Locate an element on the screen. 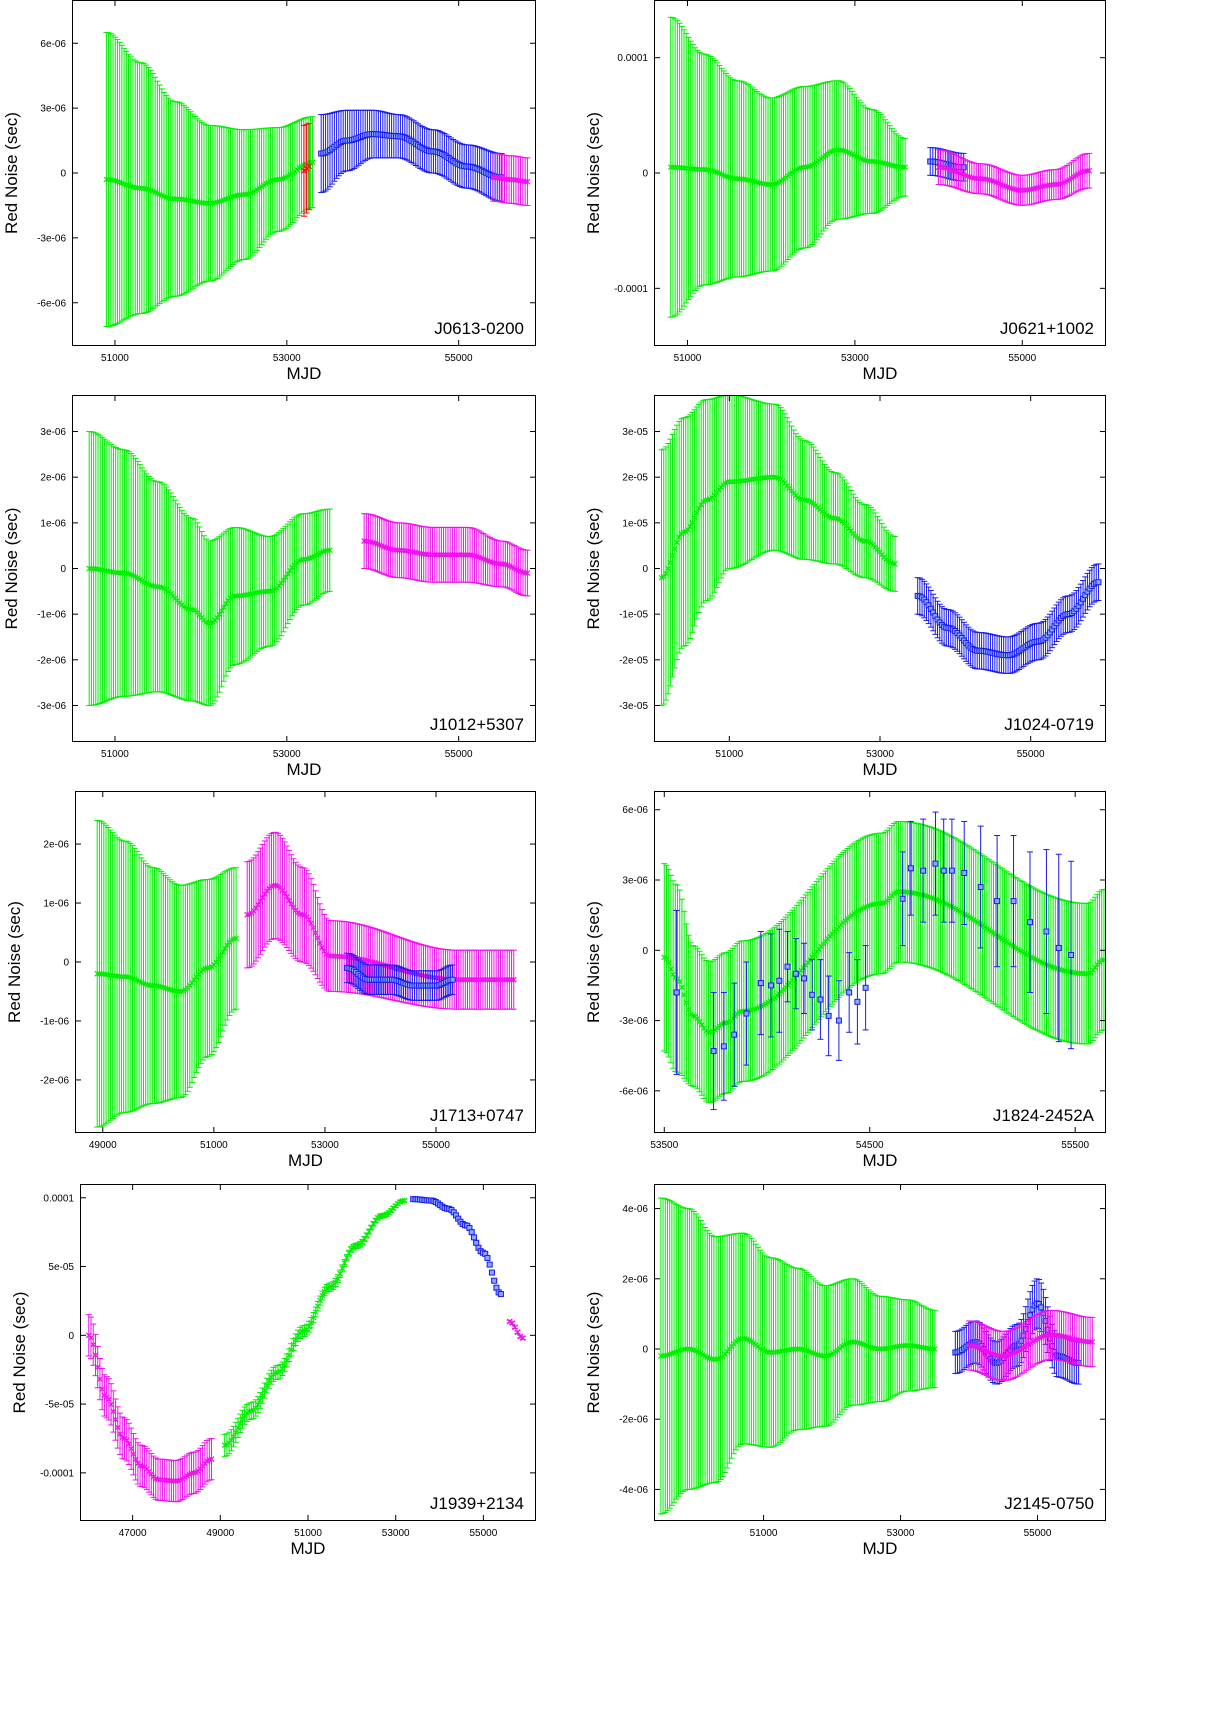 The height and width of the screenshot is (1733, 1221). y-tick-label: 0.0001 is located at coordinates (632, 58).